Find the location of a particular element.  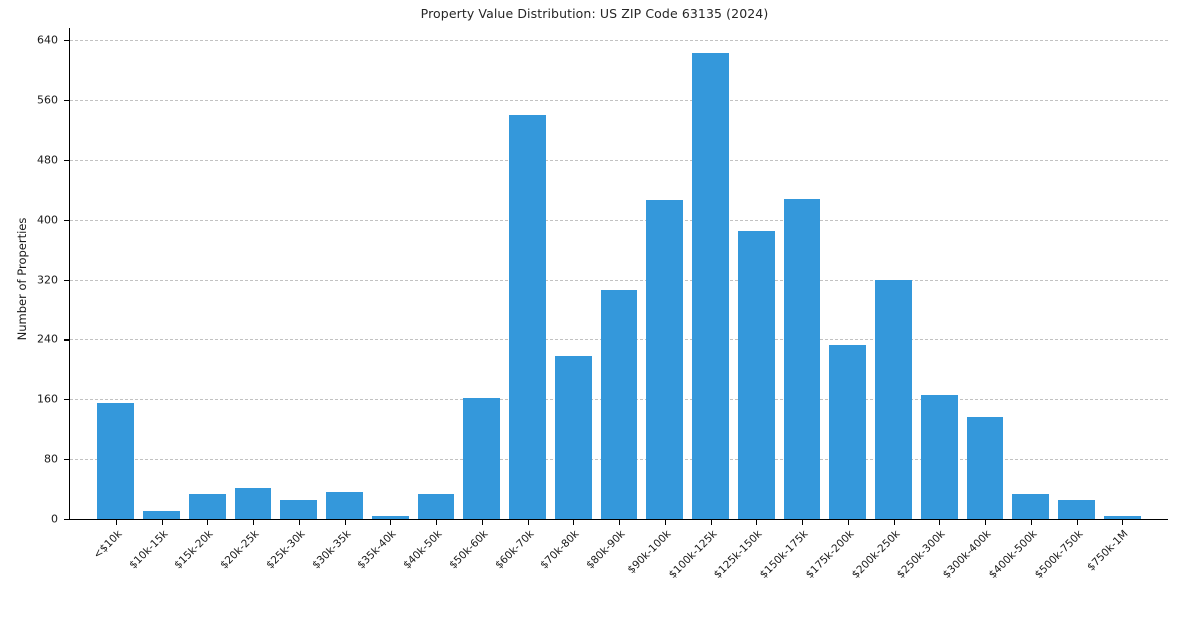

x-tick-label: $200k-250k is located at coordinates (875, 554).